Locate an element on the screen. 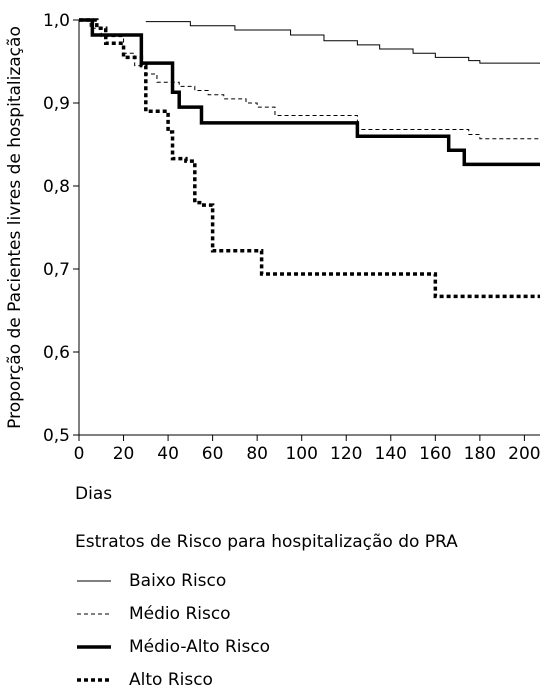 This screenshot has height=696, width=548. series-line-m-dio-risco is located at coordinates (309, 79).